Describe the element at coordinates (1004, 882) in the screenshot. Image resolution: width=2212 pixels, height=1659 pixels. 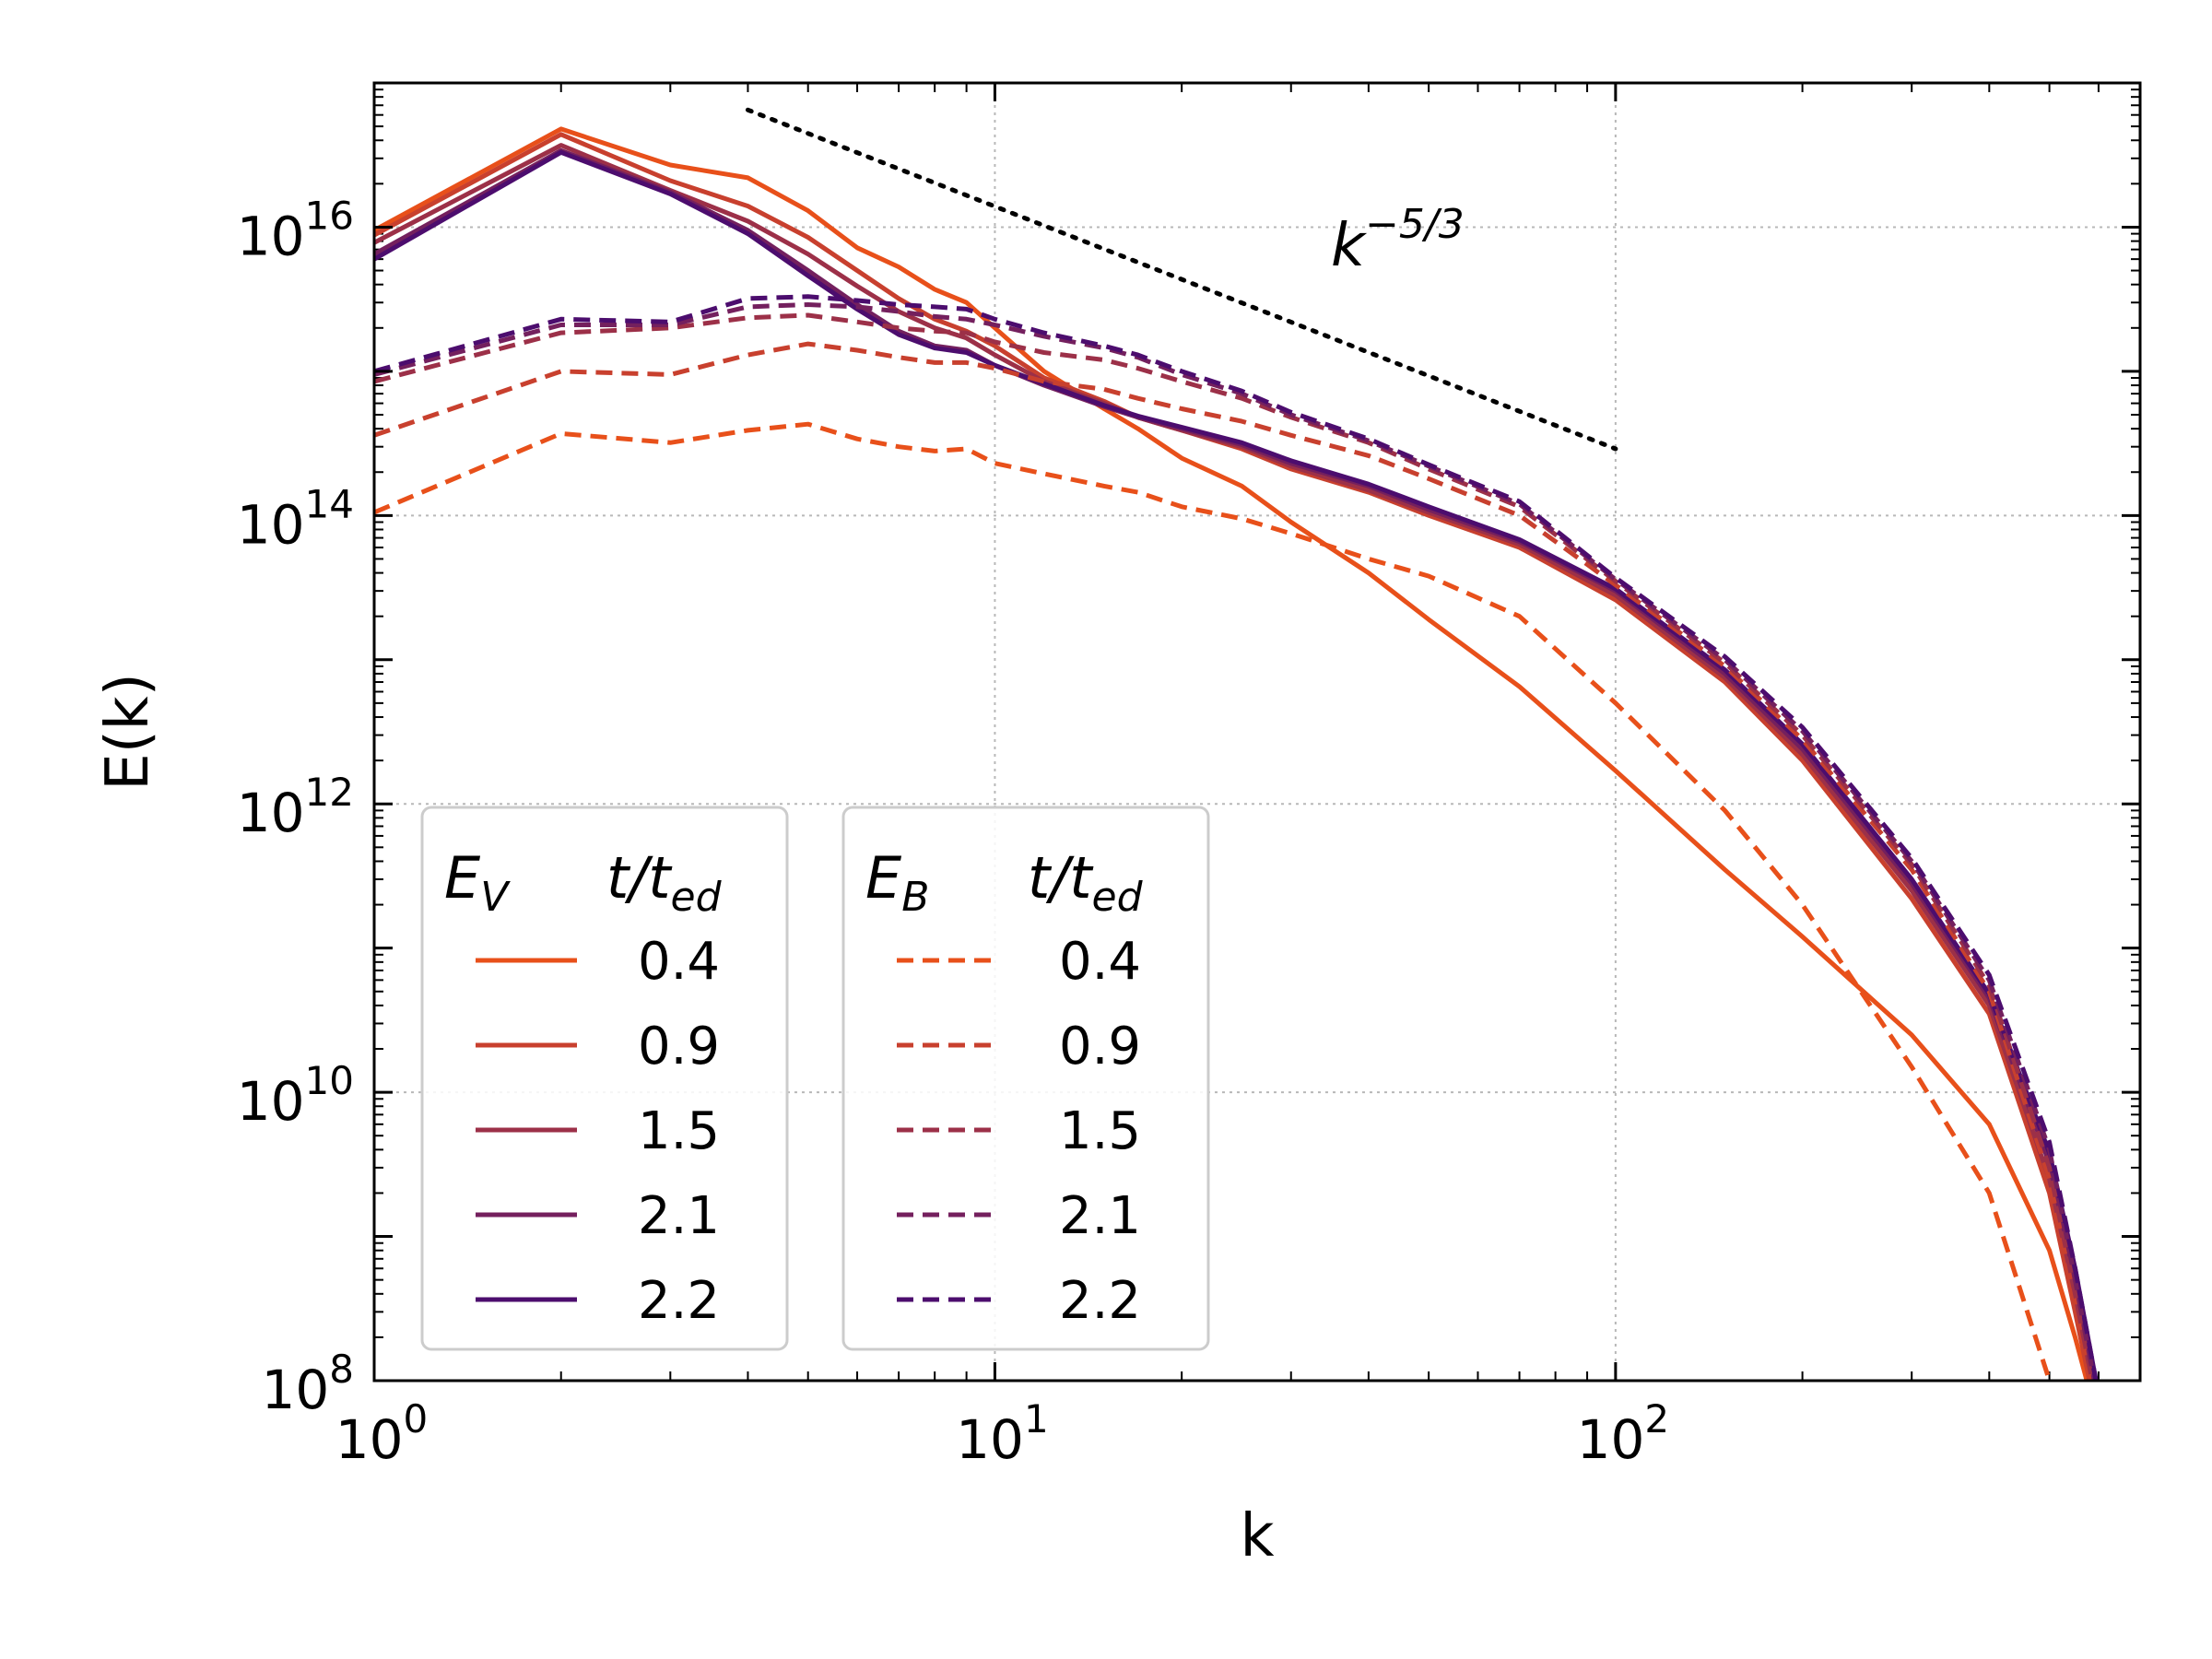
I see `legend-title: EB t/ted` at that location.